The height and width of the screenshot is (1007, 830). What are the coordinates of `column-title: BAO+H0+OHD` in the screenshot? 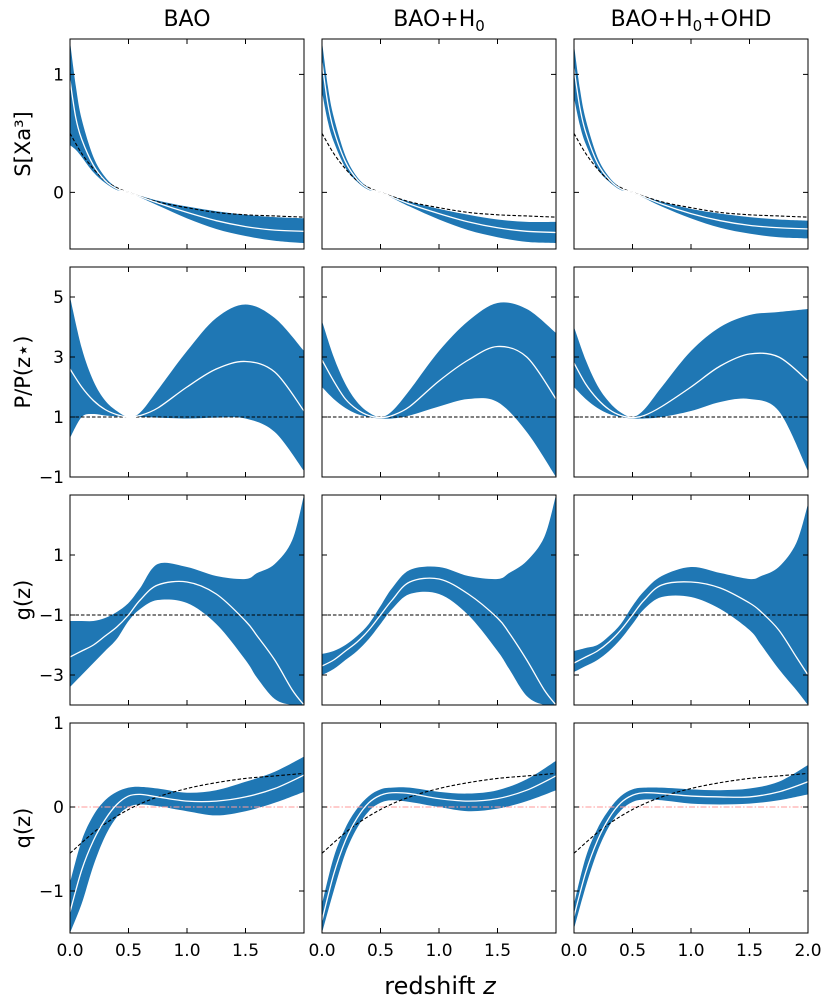 It's located at (691, 21).